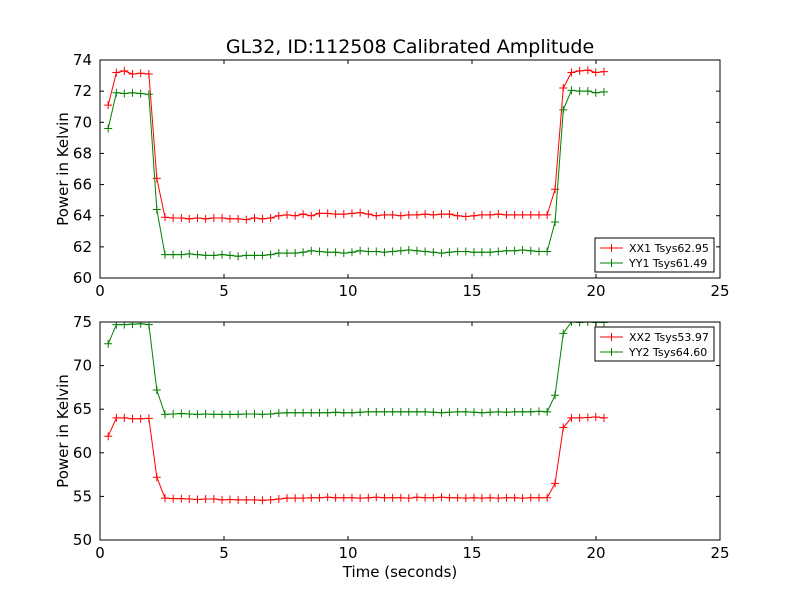  Describe the element at coordinates (669, 337) in the screenshot. I see `legend-label: XX2 Tsys53.97` at that location.